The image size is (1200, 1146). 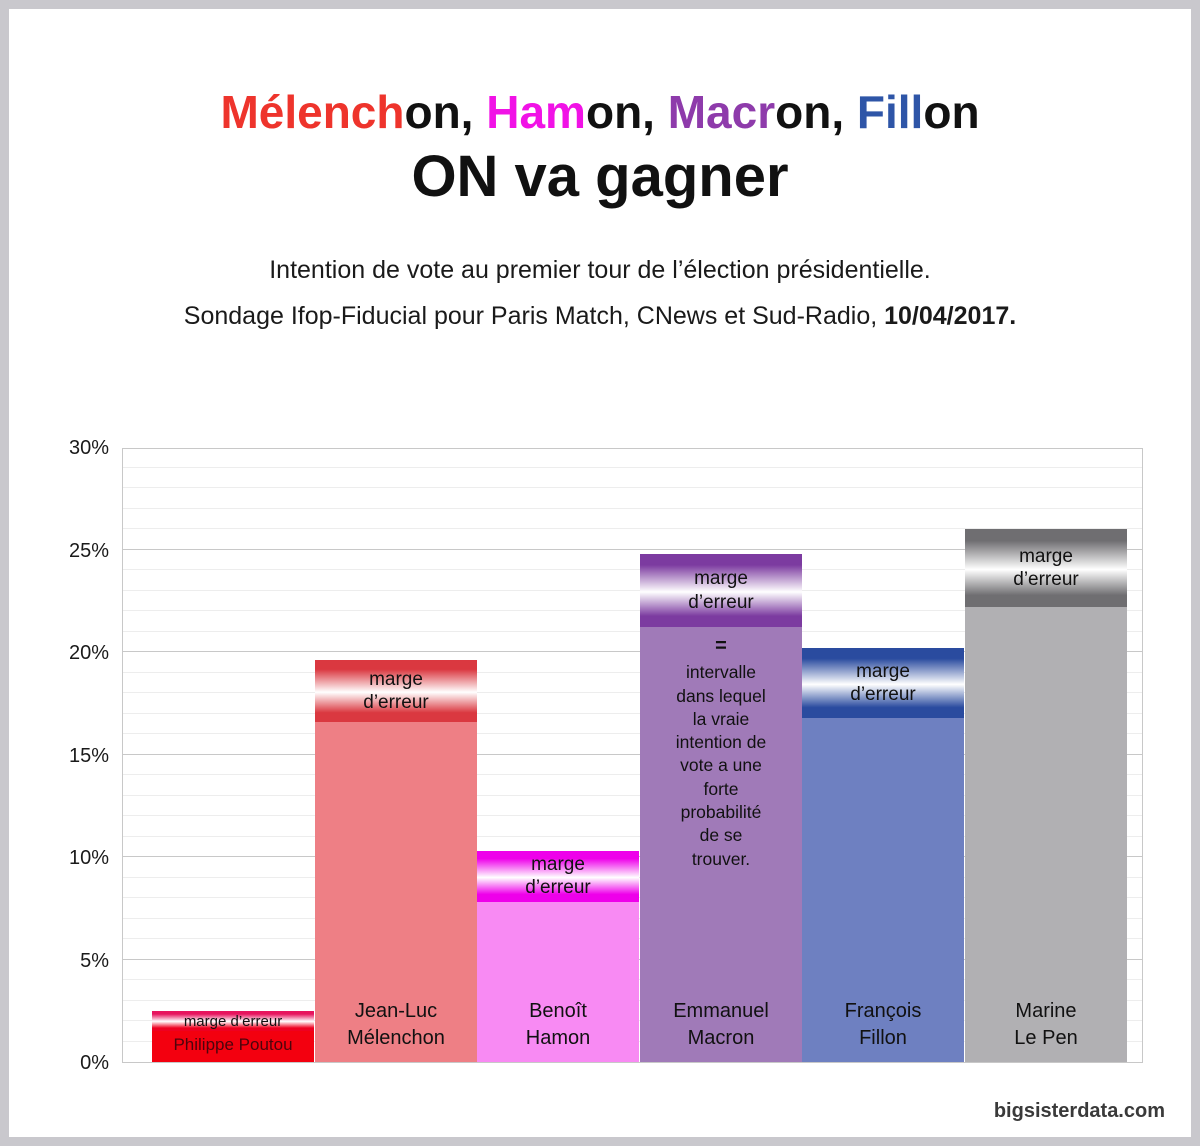 What do you see at coordinates (1046, 1024) in the screenshot?
I see `candidate-name-label: Marine Le Pen` at bounding box center [1046, 1024].